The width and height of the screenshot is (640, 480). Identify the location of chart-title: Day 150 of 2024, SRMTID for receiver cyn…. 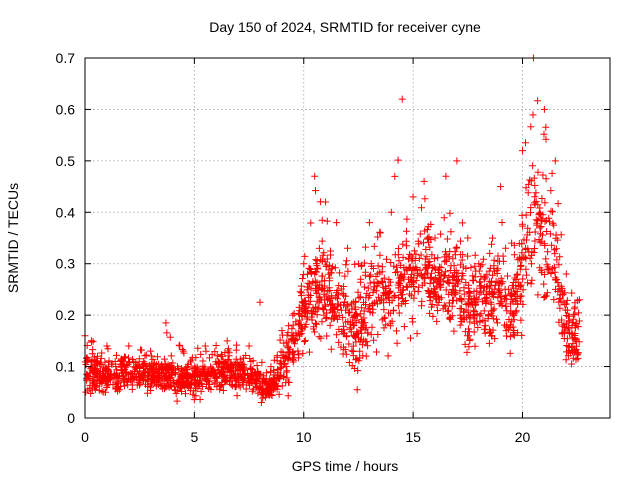
(345, 27).